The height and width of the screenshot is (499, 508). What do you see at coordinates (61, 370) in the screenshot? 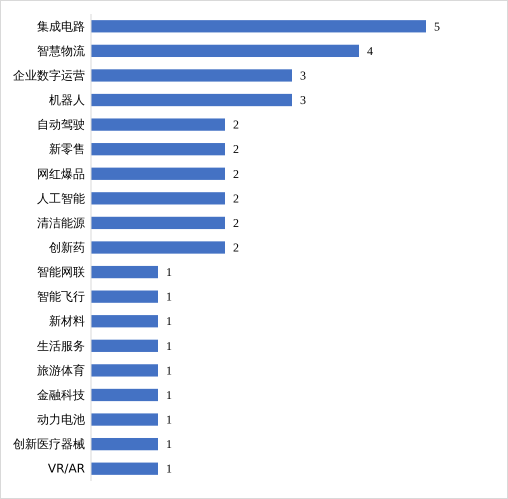
I see `y-tick-label: 旅游体育` at bounding box center [61, 370].